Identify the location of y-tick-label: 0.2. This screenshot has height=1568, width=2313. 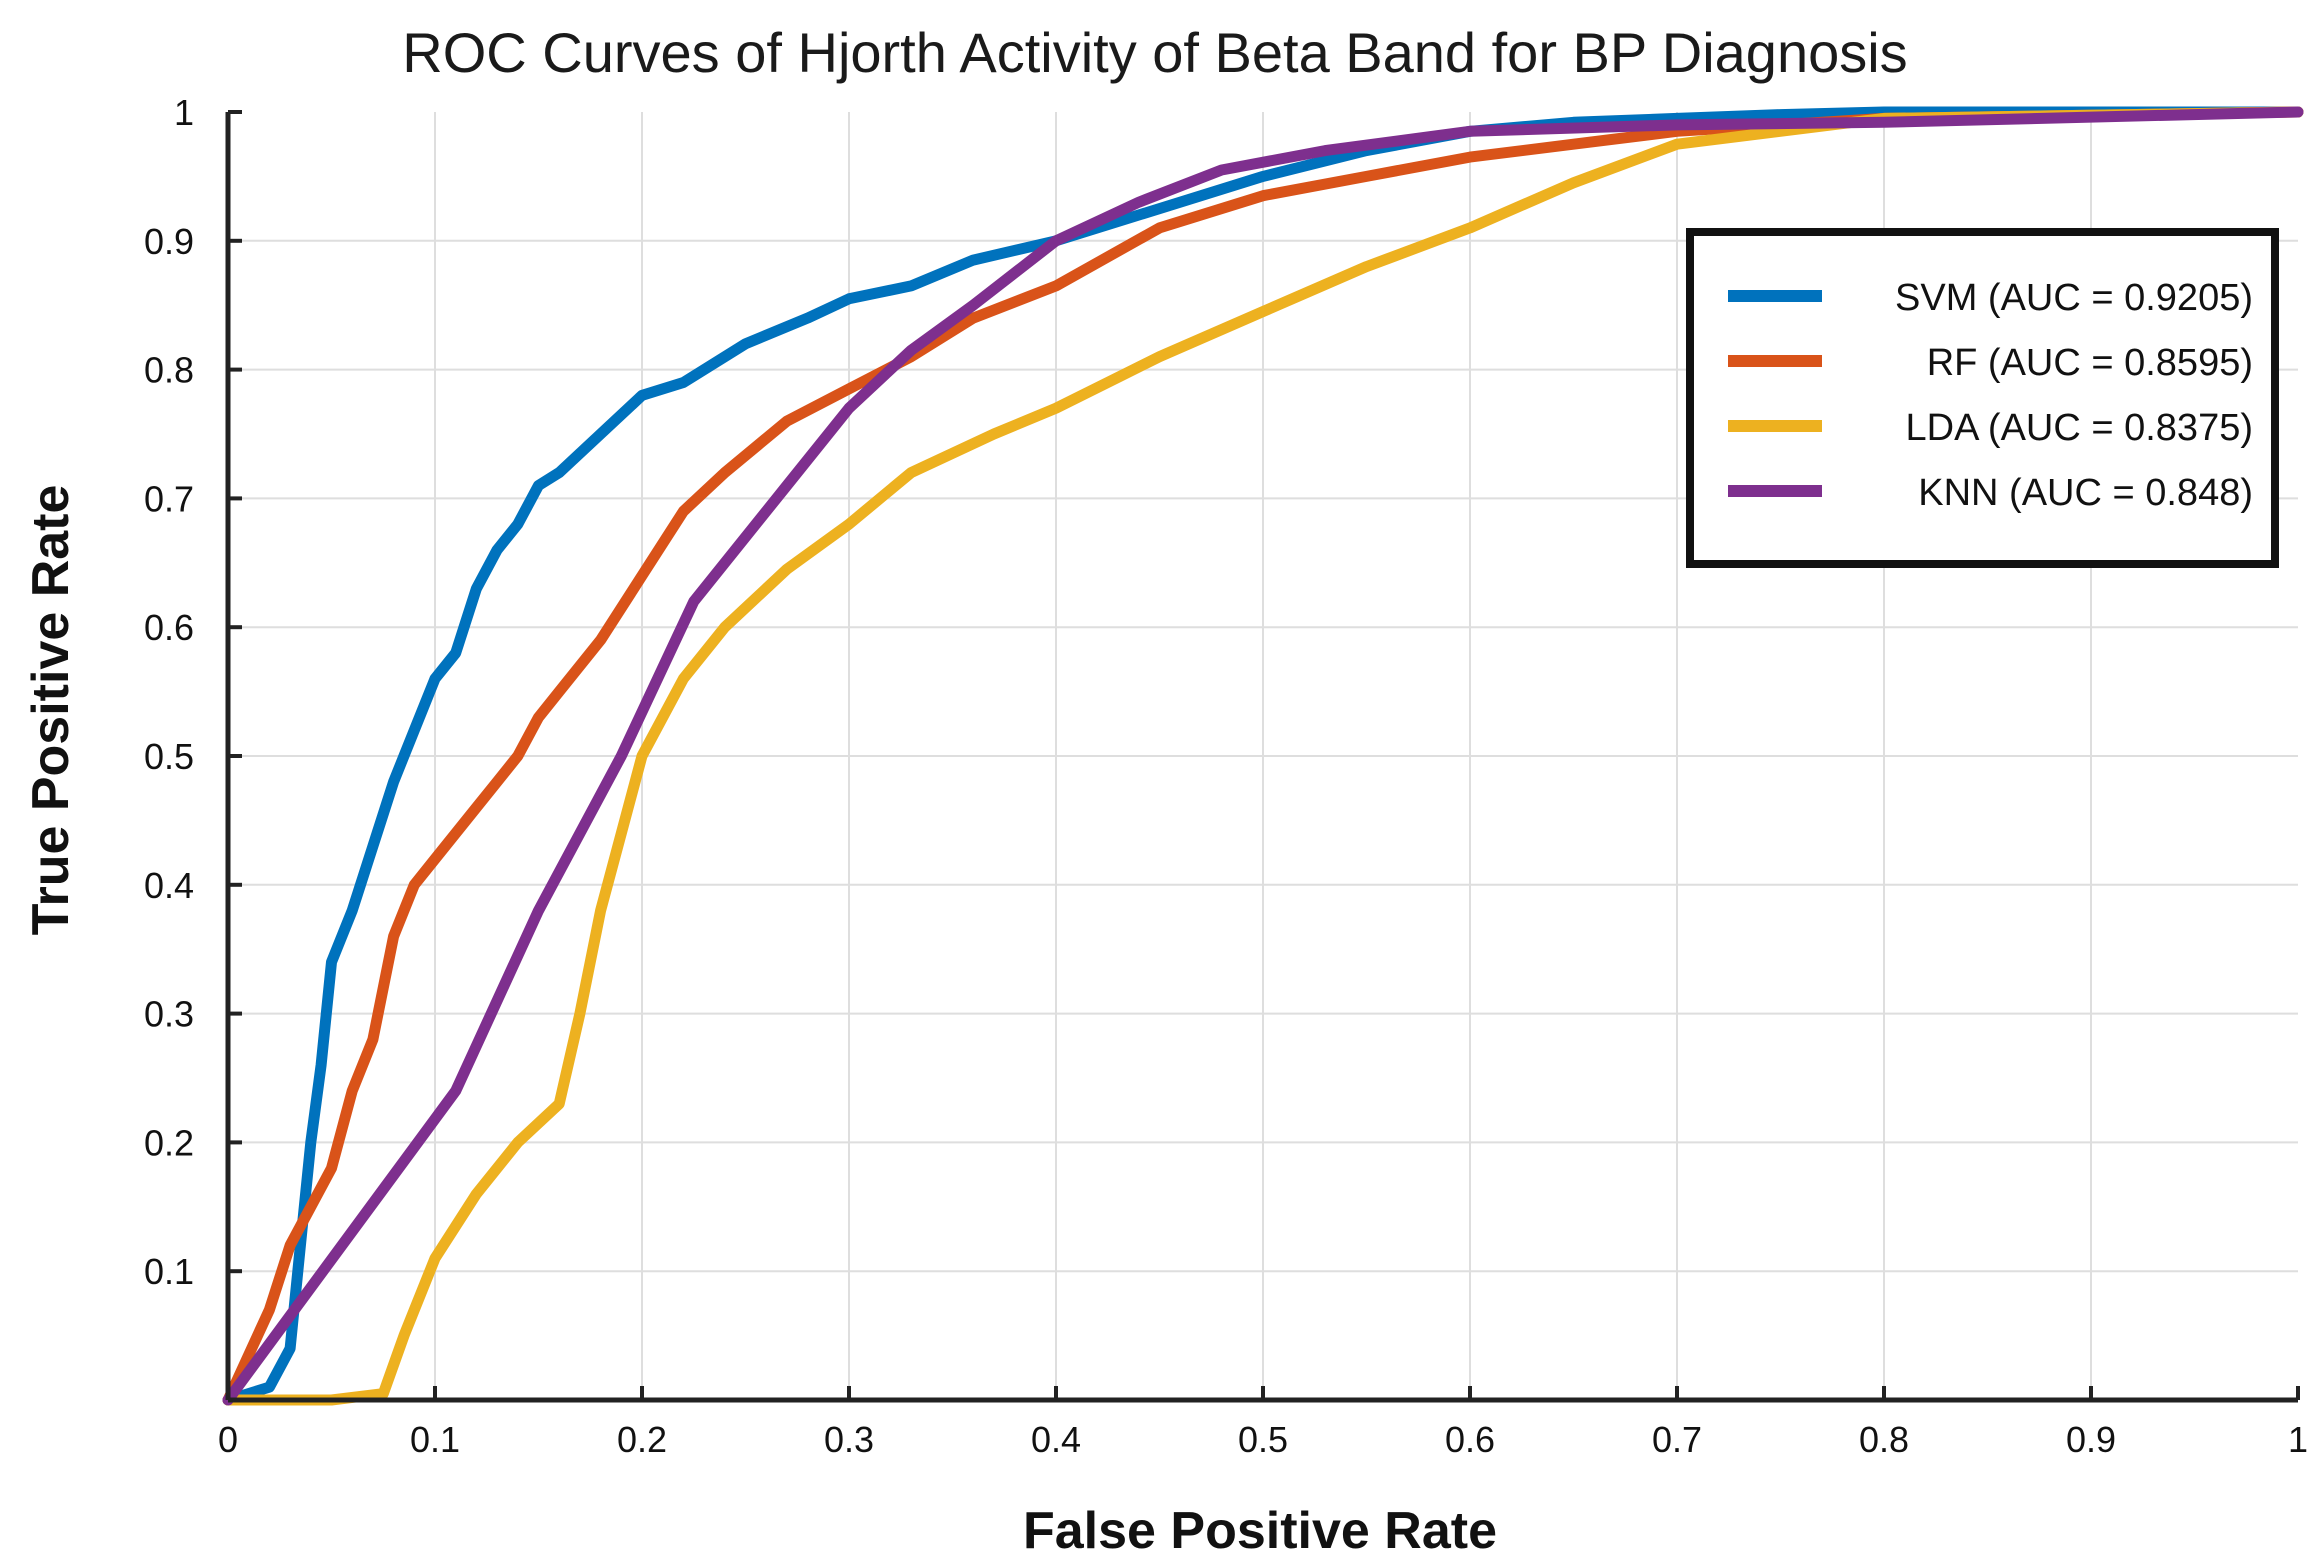
(169, 1142).